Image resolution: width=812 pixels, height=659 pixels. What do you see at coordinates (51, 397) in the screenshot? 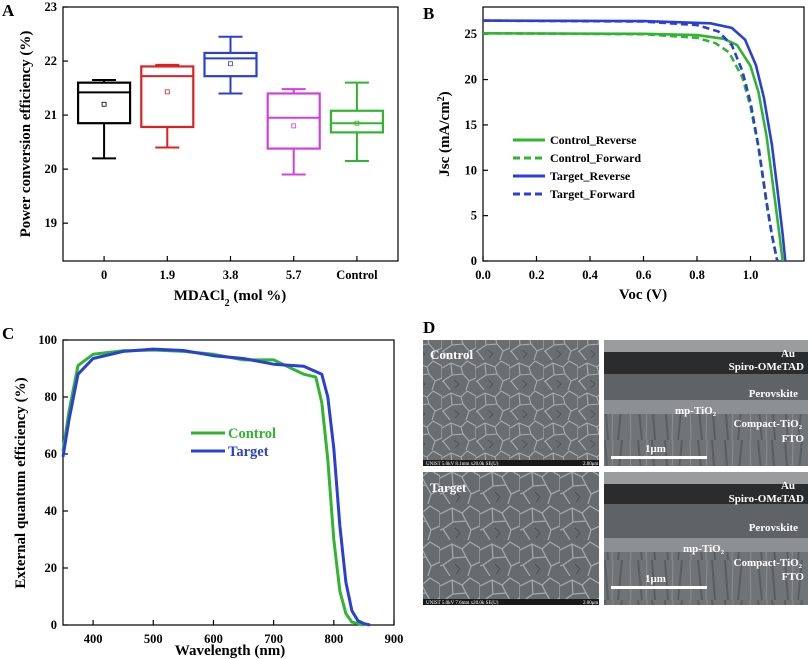
I see `y-tick-label: 80` at bounding box center [51, 397].